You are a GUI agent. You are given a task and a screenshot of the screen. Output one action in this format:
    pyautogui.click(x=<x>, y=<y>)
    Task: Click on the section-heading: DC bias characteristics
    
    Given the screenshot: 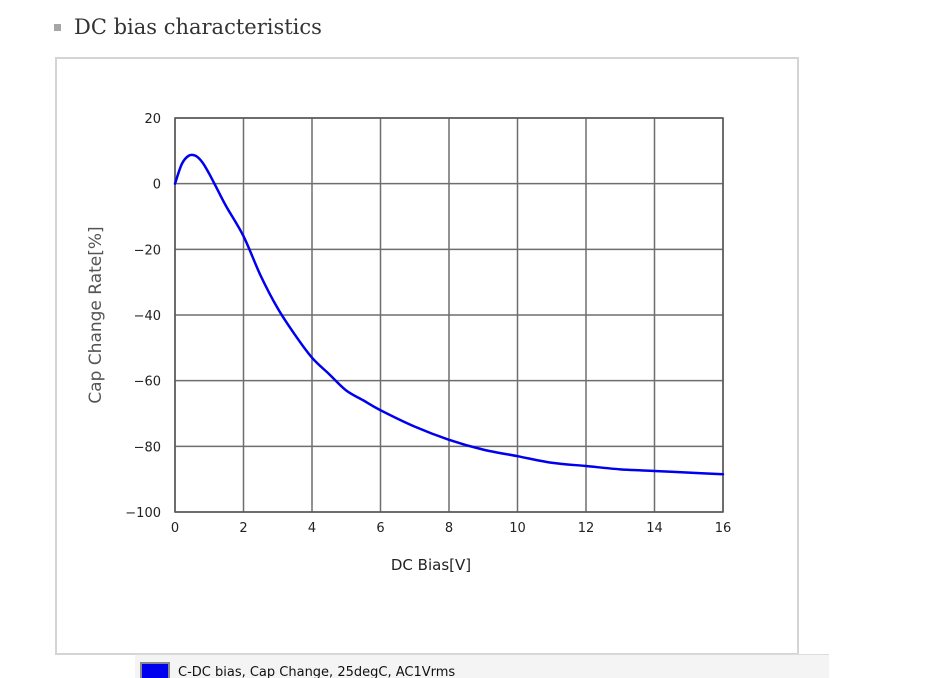 What is the action you would take?
    pyautogui.click(x=188, y=27)
    